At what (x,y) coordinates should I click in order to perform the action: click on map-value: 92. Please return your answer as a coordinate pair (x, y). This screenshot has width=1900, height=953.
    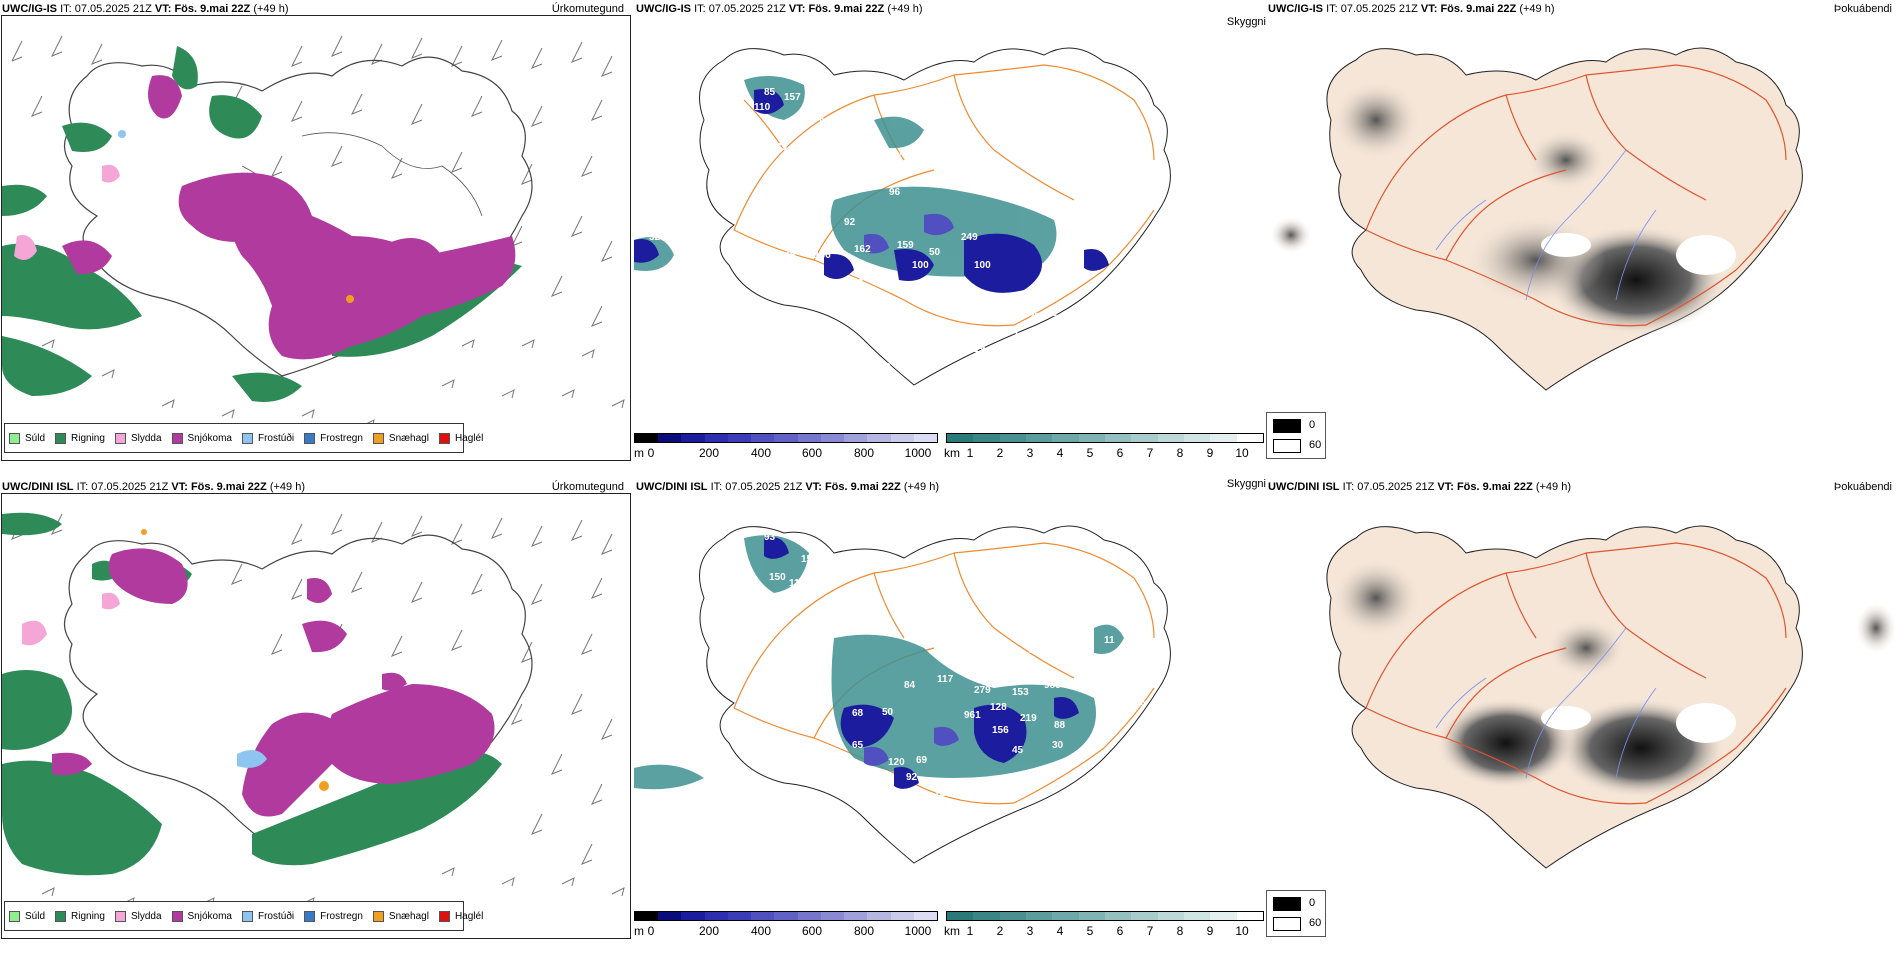
    Looking at the image, I should click on (850, 222).